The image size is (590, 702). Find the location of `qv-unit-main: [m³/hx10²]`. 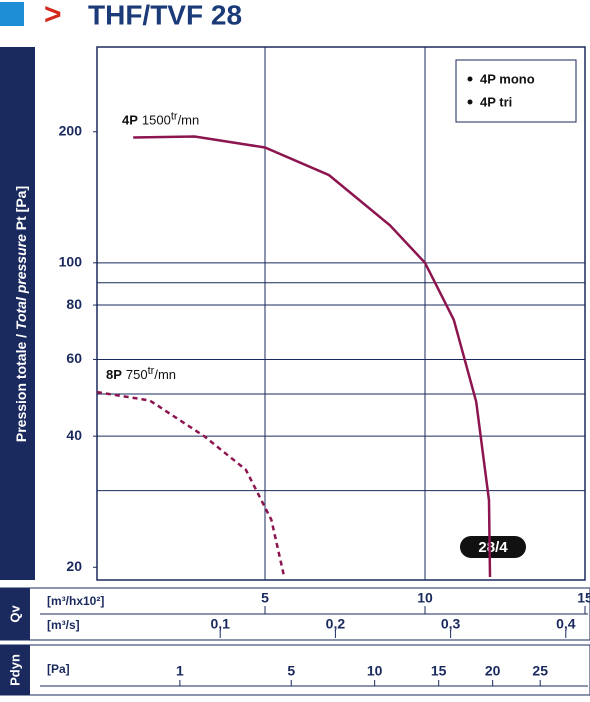

qv-unit-main: [m³/hx10²] is located at coordinates (75, 601).